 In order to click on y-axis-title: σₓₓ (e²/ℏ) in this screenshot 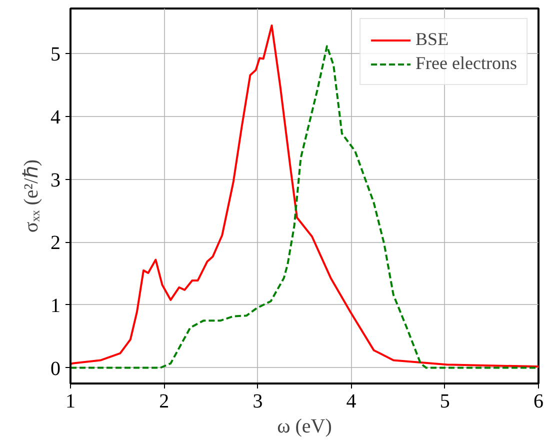, I will do `click(31, 196)`.